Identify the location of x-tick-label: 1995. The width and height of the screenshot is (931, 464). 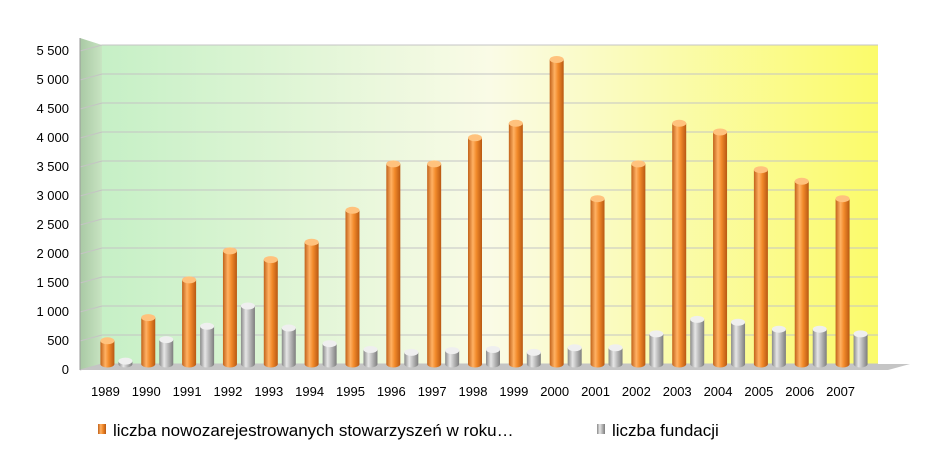
(350, 391).